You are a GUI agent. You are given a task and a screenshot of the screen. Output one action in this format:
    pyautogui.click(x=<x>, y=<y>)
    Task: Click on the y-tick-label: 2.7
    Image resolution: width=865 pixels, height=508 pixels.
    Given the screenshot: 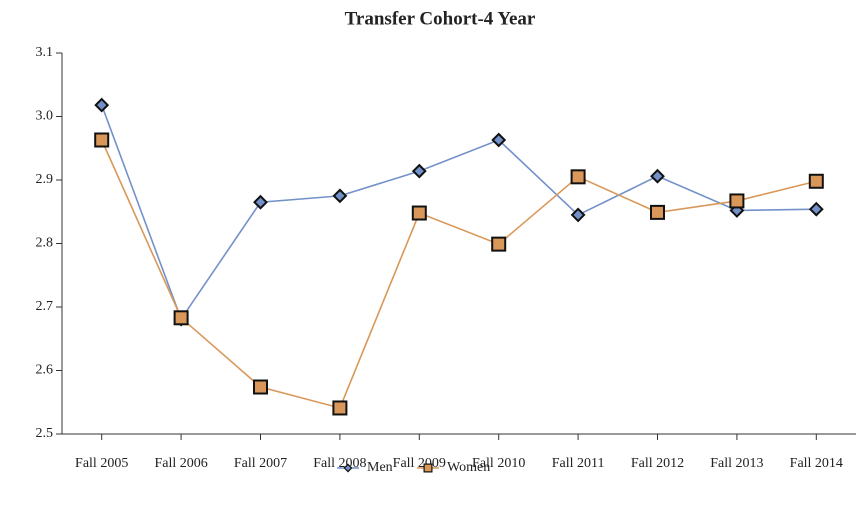 What is the action you would take?
    pyautogui.click(x=45, y=306)
    